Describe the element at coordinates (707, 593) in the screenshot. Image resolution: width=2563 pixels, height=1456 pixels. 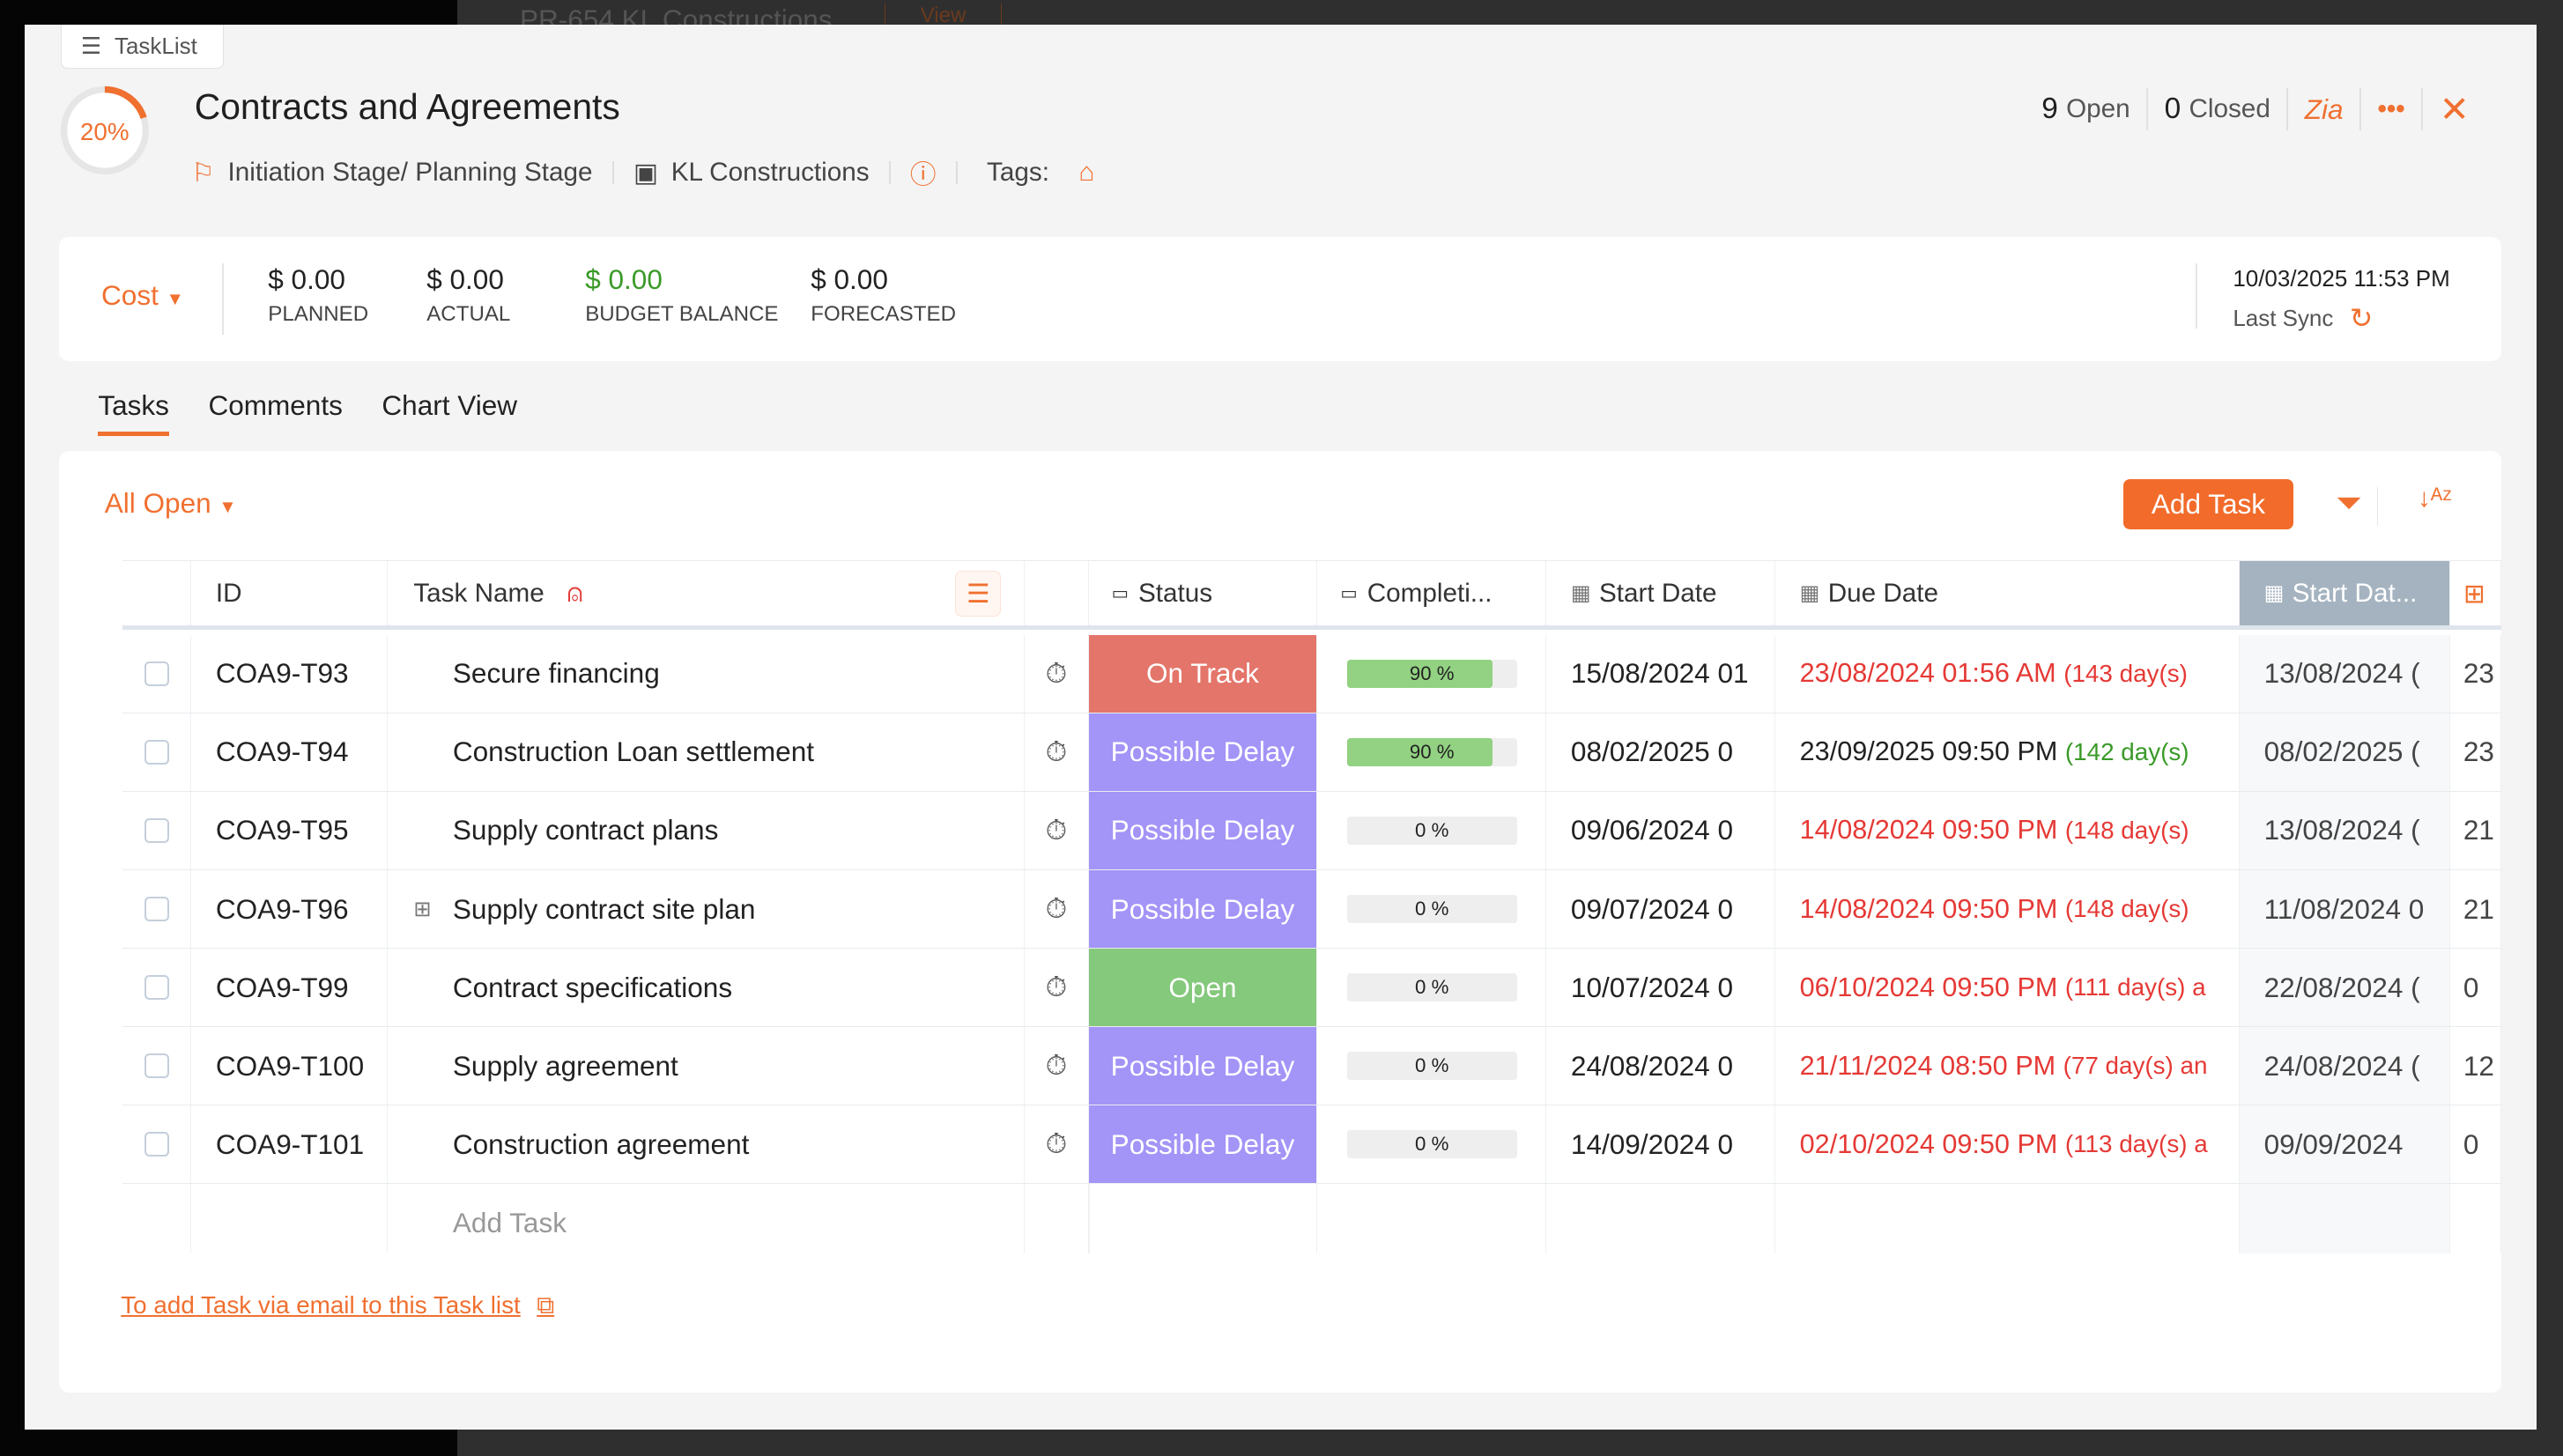
I see `column-task-name: Task Name ⍝ ☰` at that location.